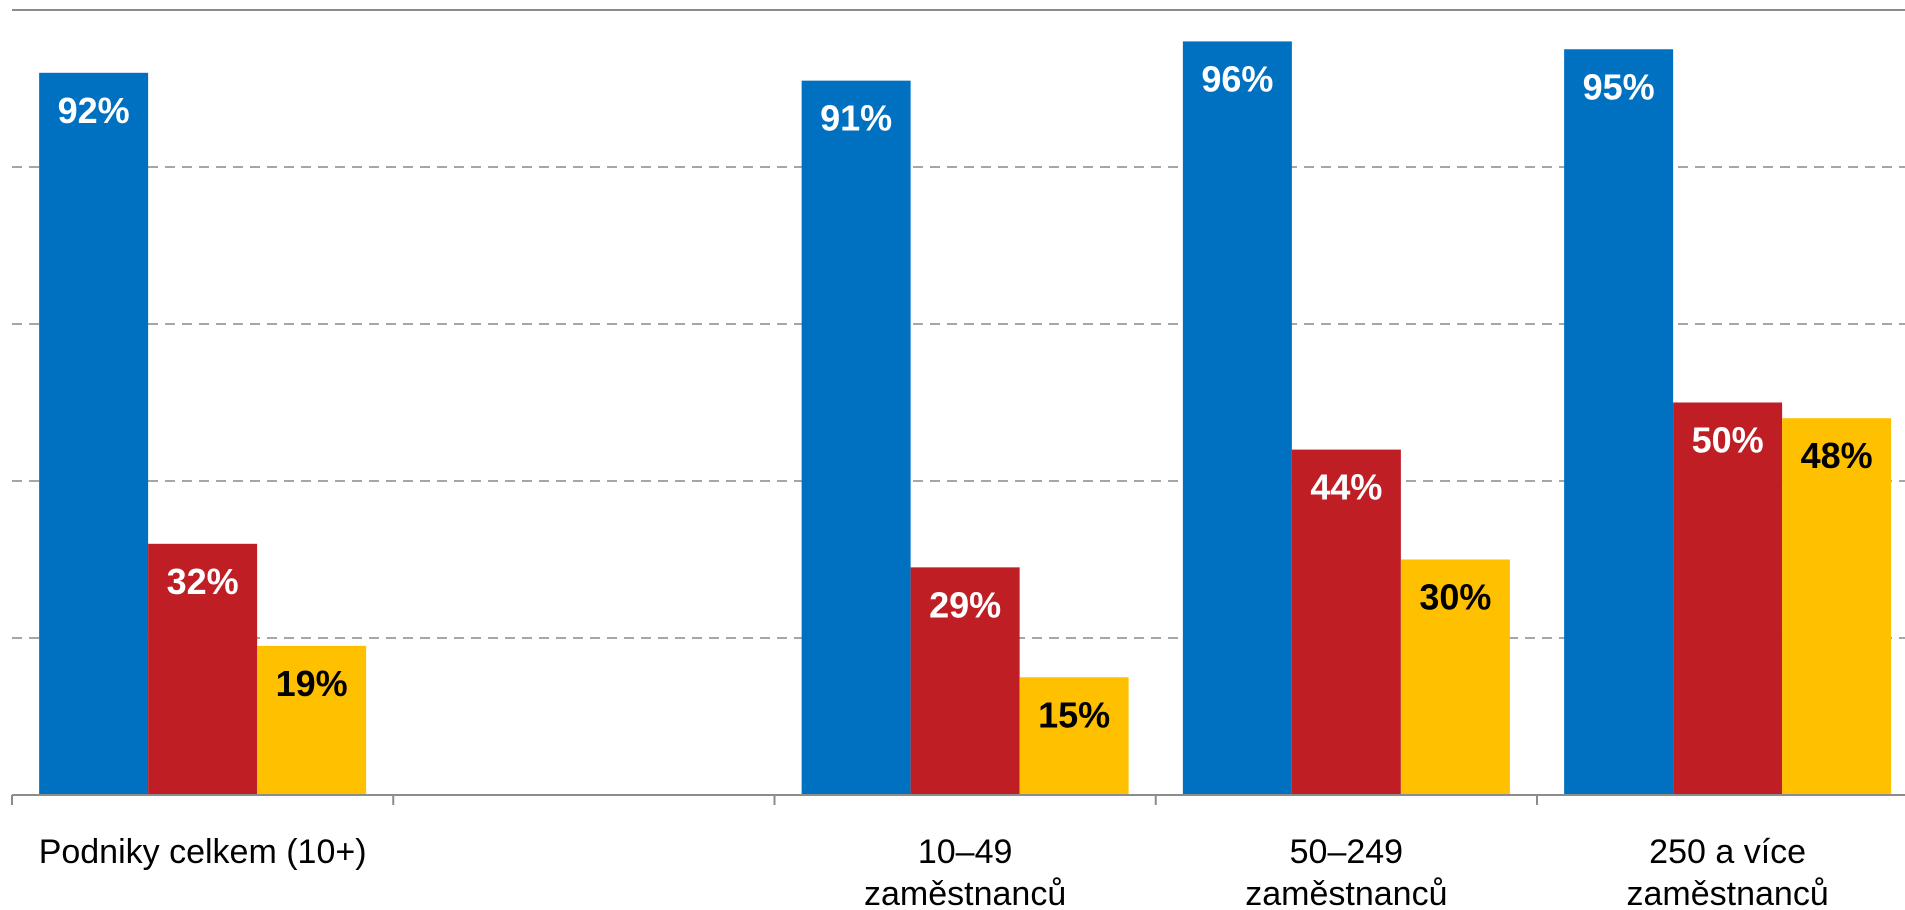  What do you see at coordinates (965, 871) in the screenshot?
I see `category-label: 10–49 zaměstnanců` at bounding box center [965, 871].